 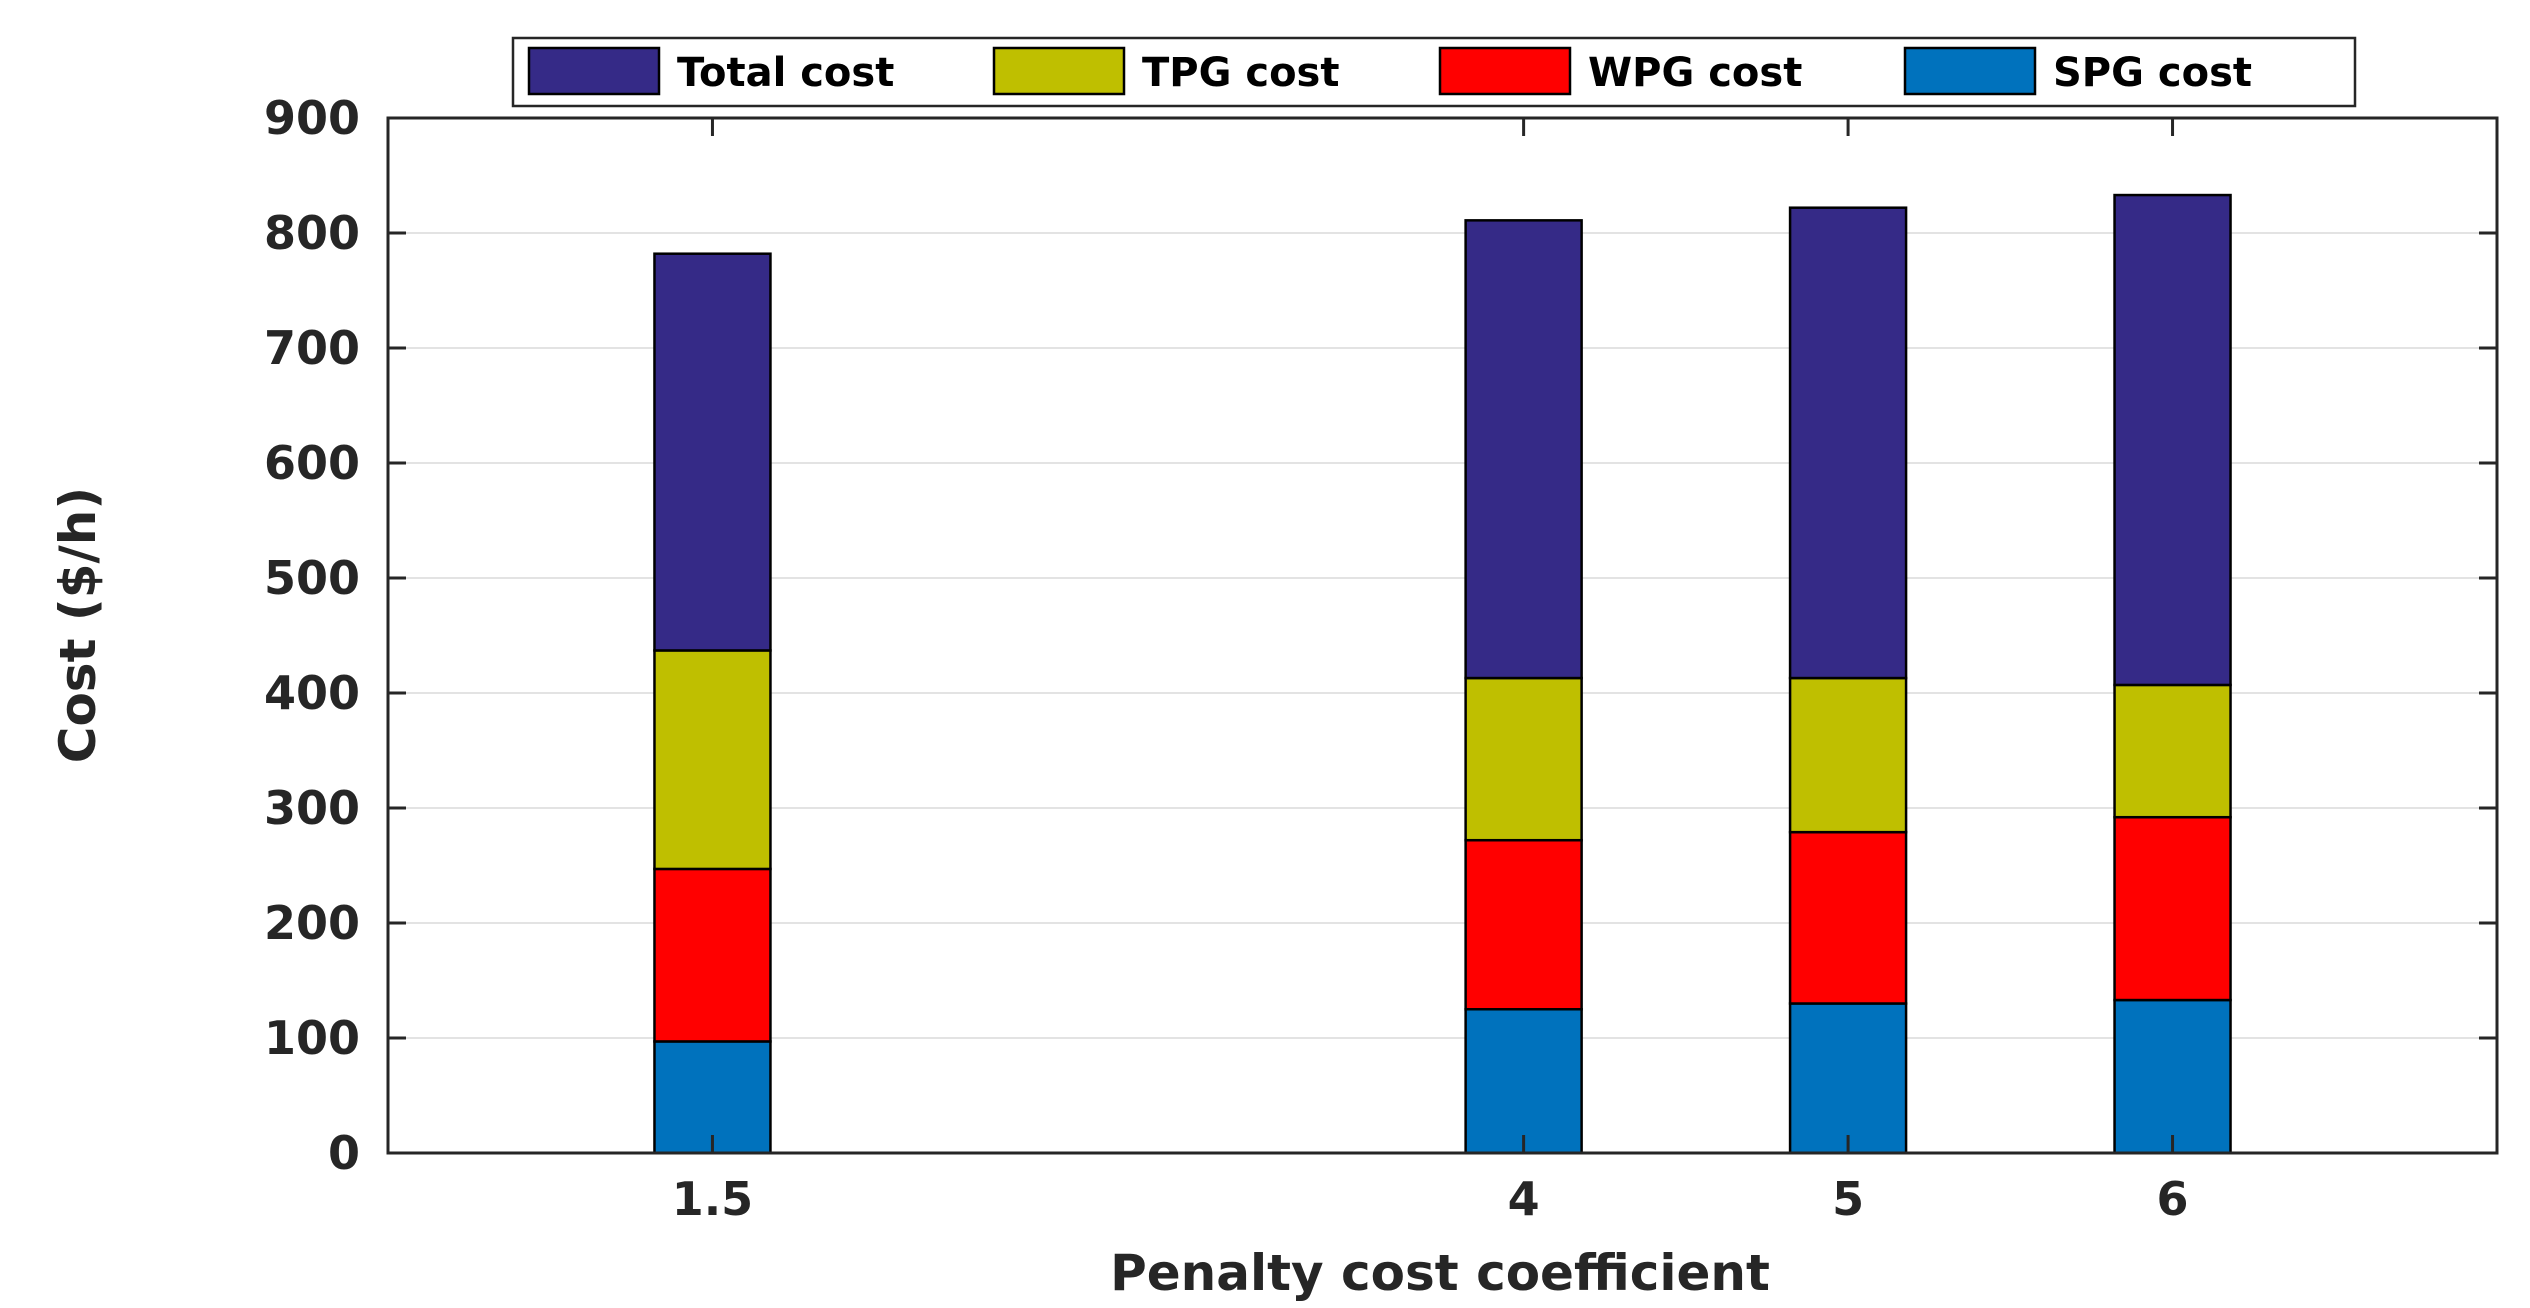 I want to click on x-tick-label: 6, so click(x=2173, y=1199).